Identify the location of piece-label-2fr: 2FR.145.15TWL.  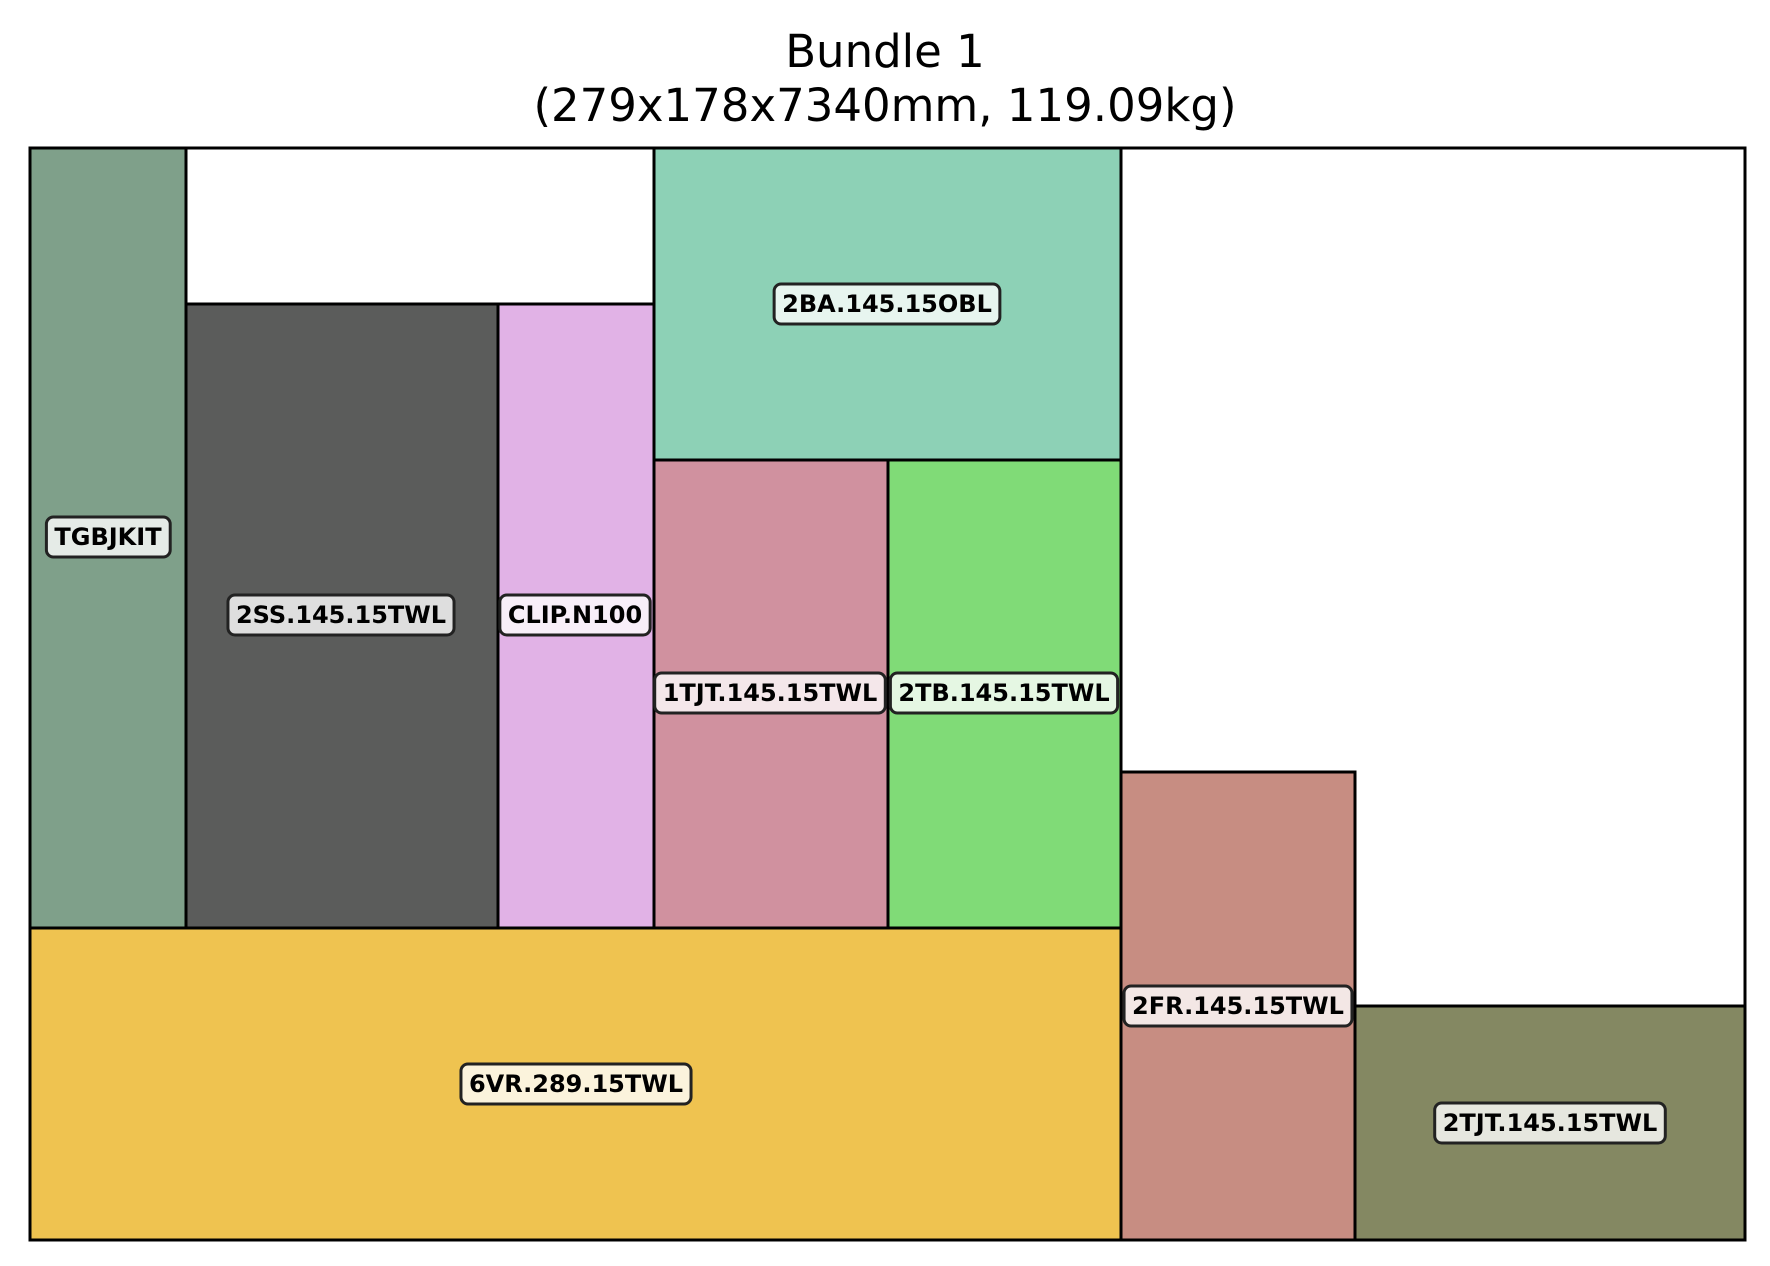
(1238, 1006).